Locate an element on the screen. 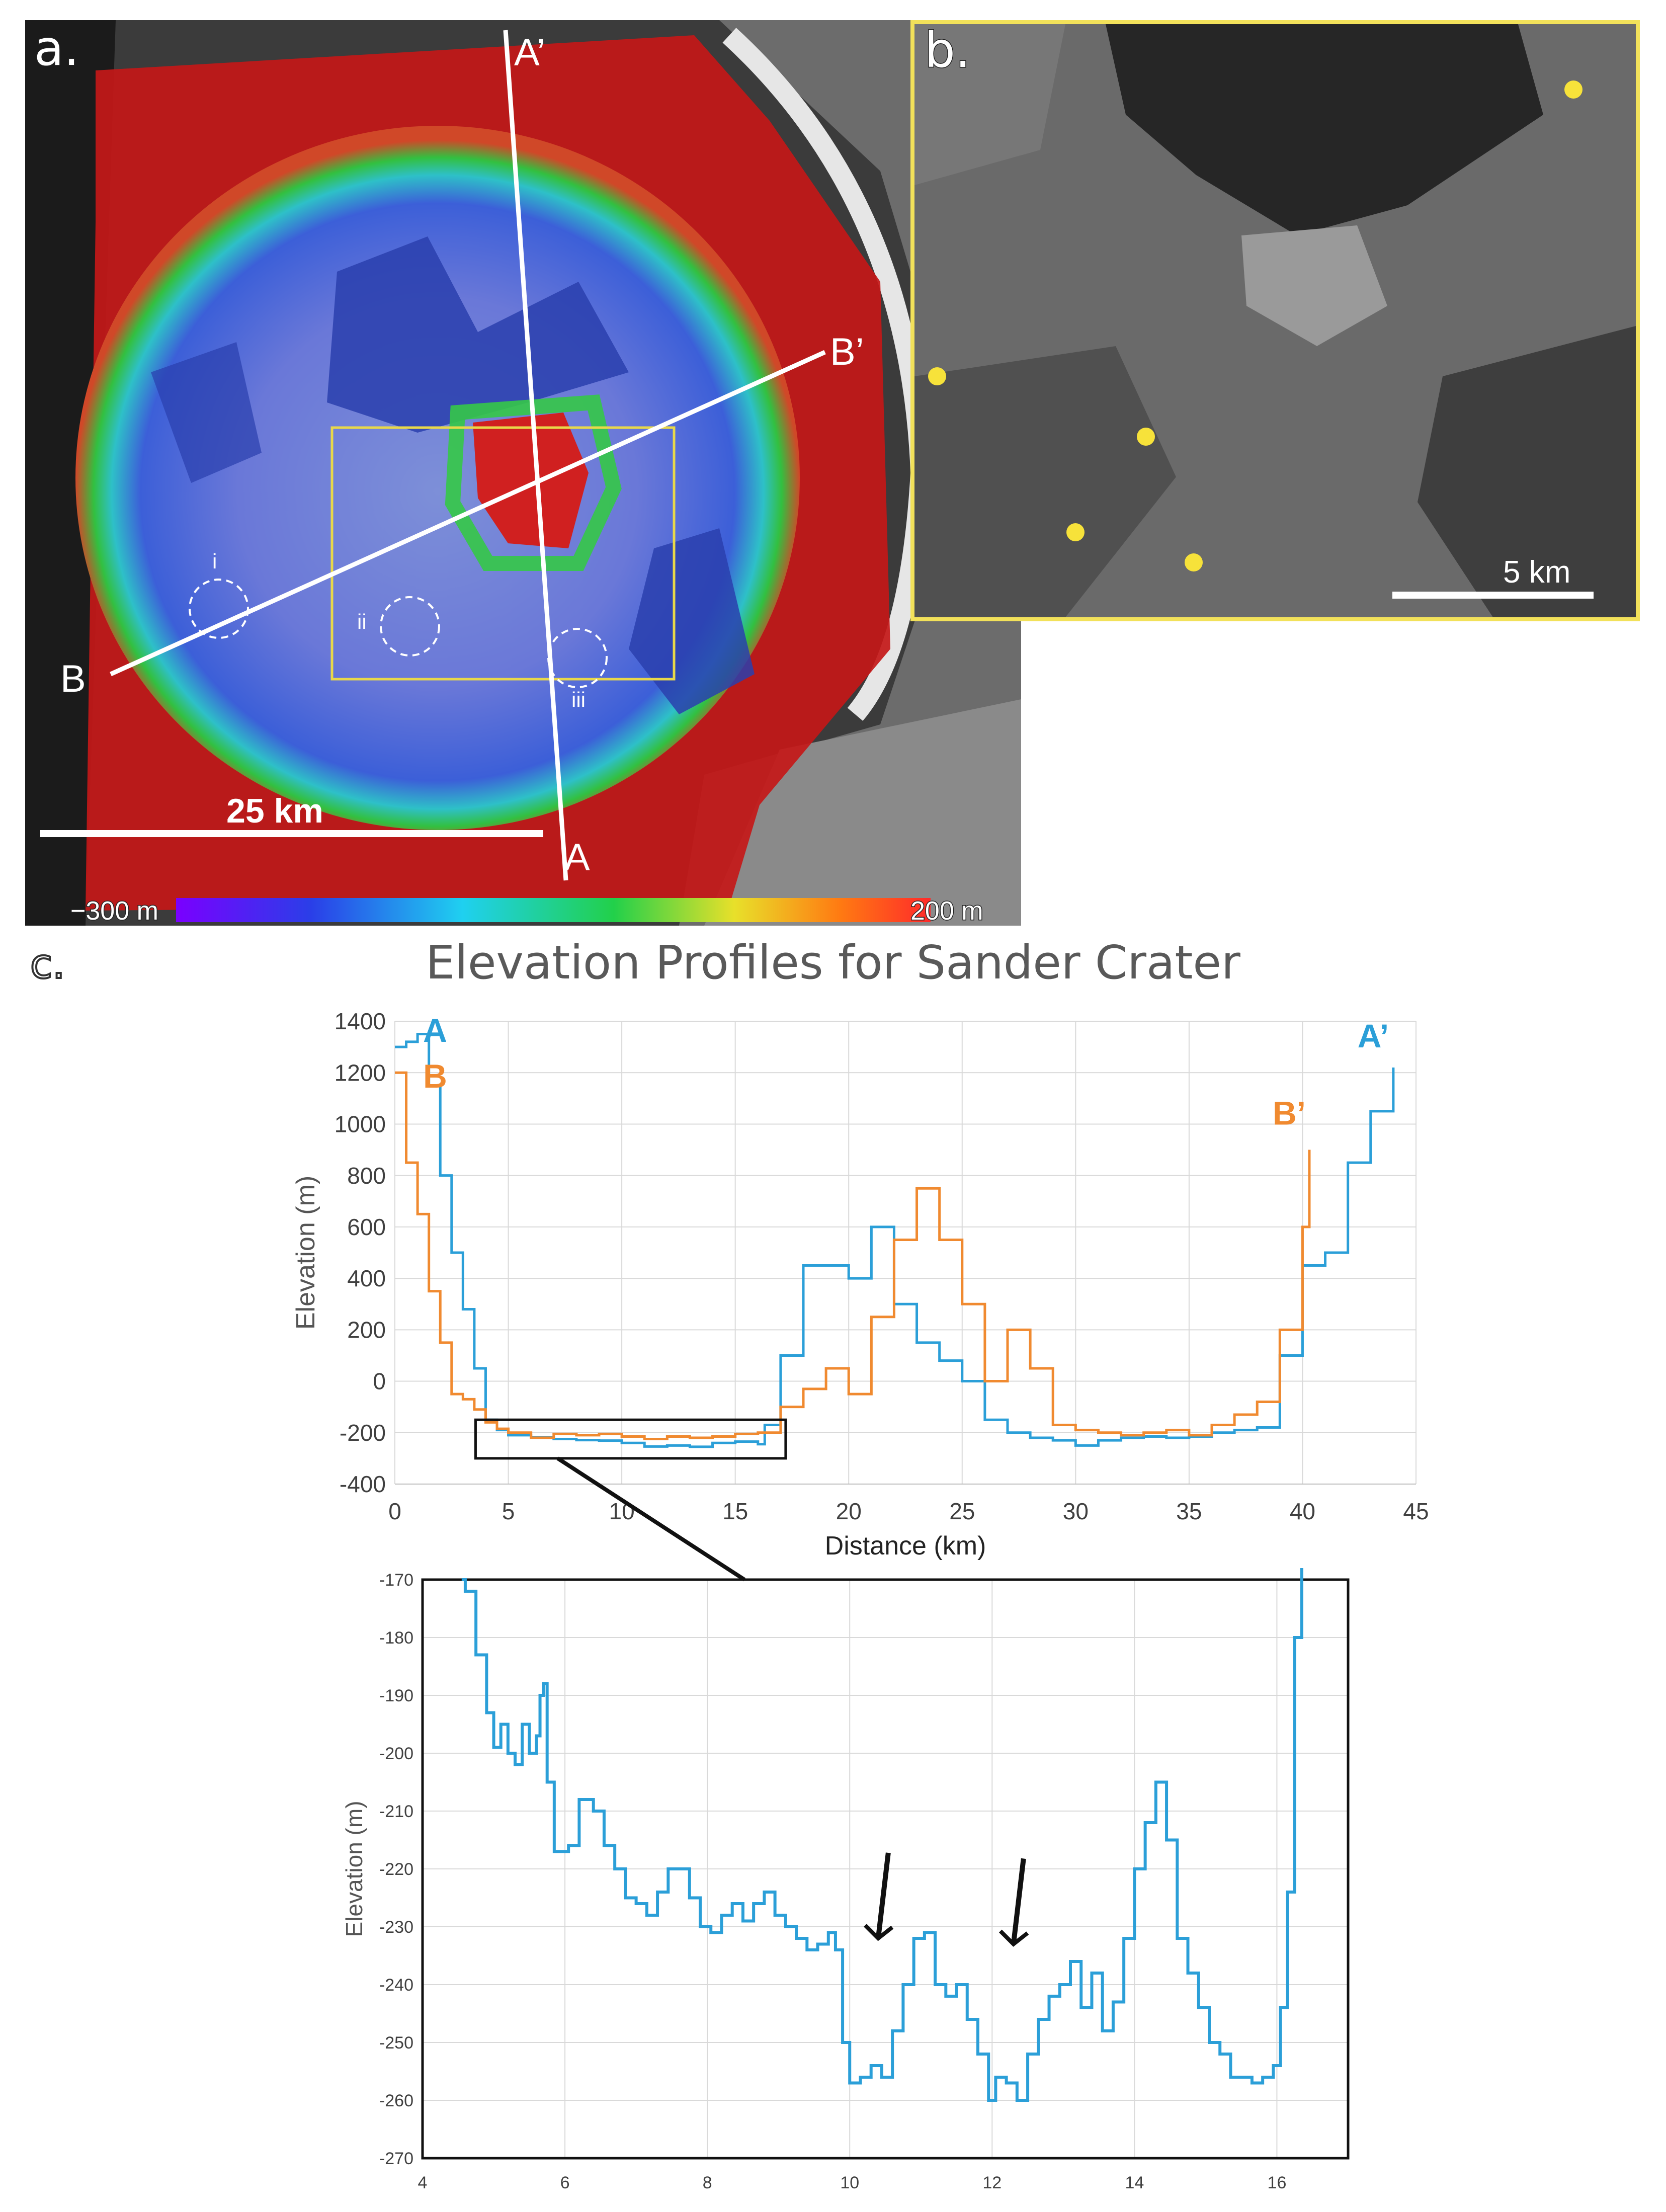  x-tick-label: 12 is located at coordinates (992, 2182).